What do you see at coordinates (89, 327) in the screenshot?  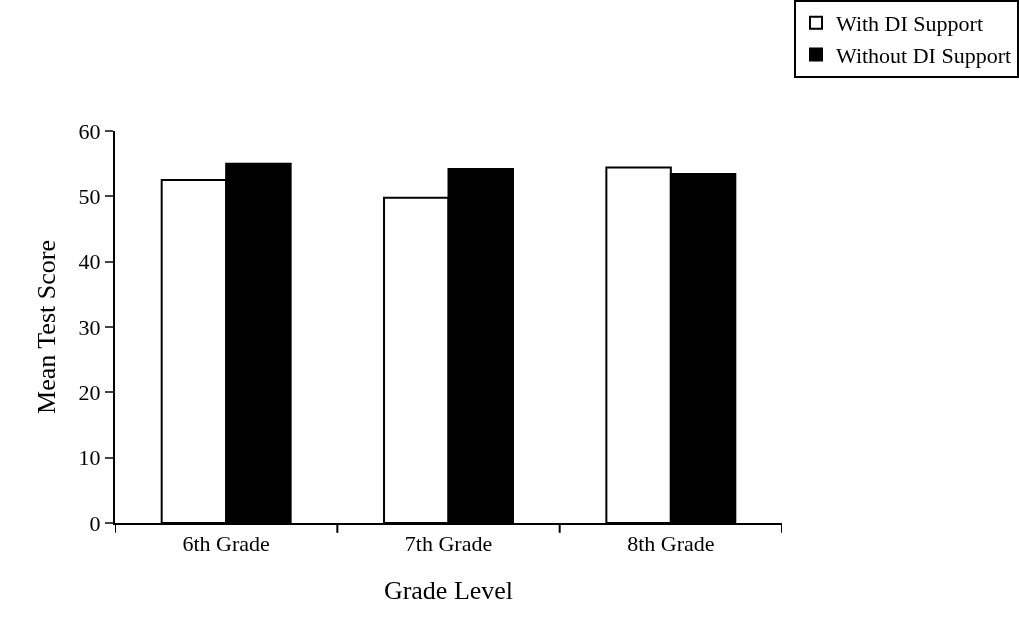 I see `y-tick-label: 30` at bounding box center [89, 327].